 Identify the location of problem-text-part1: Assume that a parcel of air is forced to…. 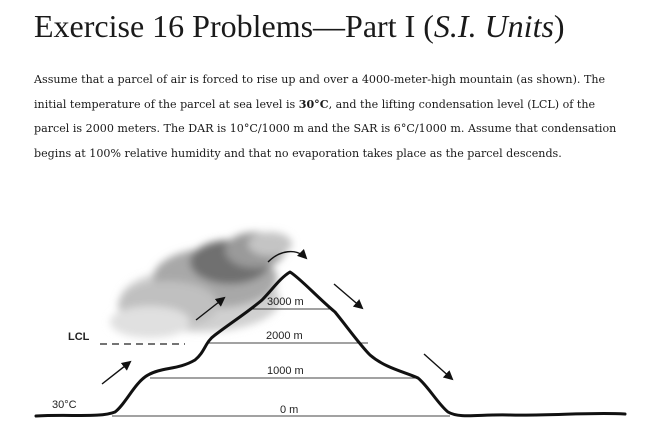
(320, 92).